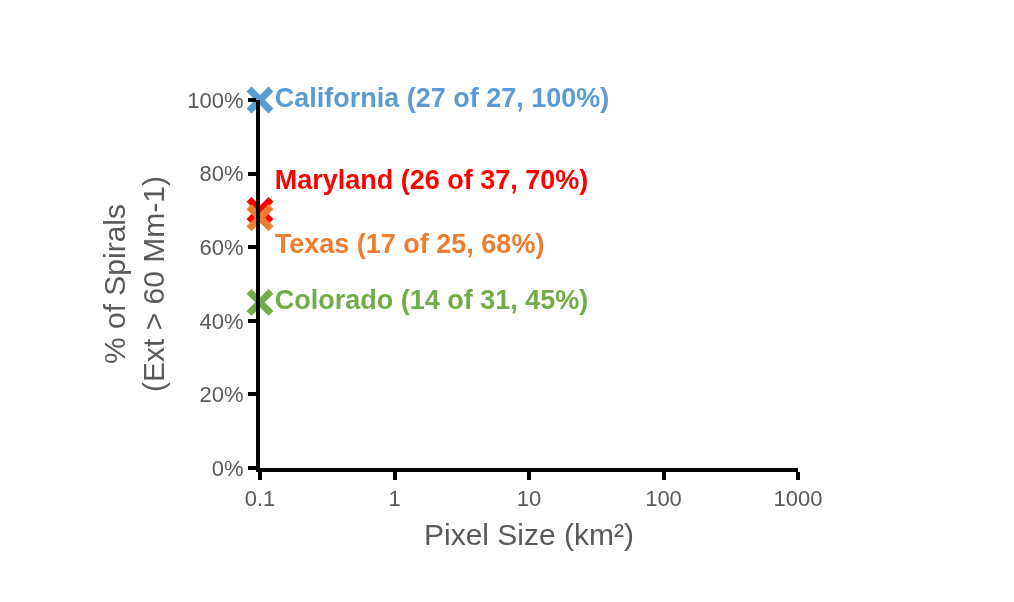  I want to click on x-tick-label: 100, so click(663, 499).